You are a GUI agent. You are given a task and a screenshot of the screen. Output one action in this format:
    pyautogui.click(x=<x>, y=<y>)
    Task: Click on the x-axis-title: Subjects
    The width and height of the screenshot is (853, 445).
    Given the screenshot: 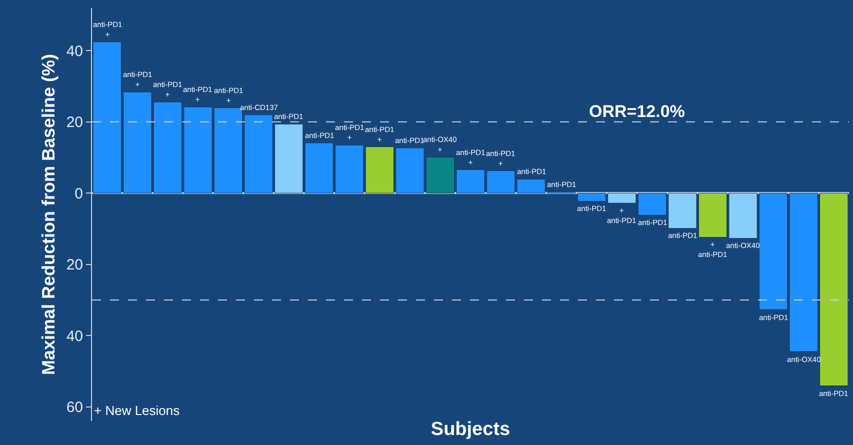 What is the action you would take?
    pyautogui.click(x=470, y=429)
    